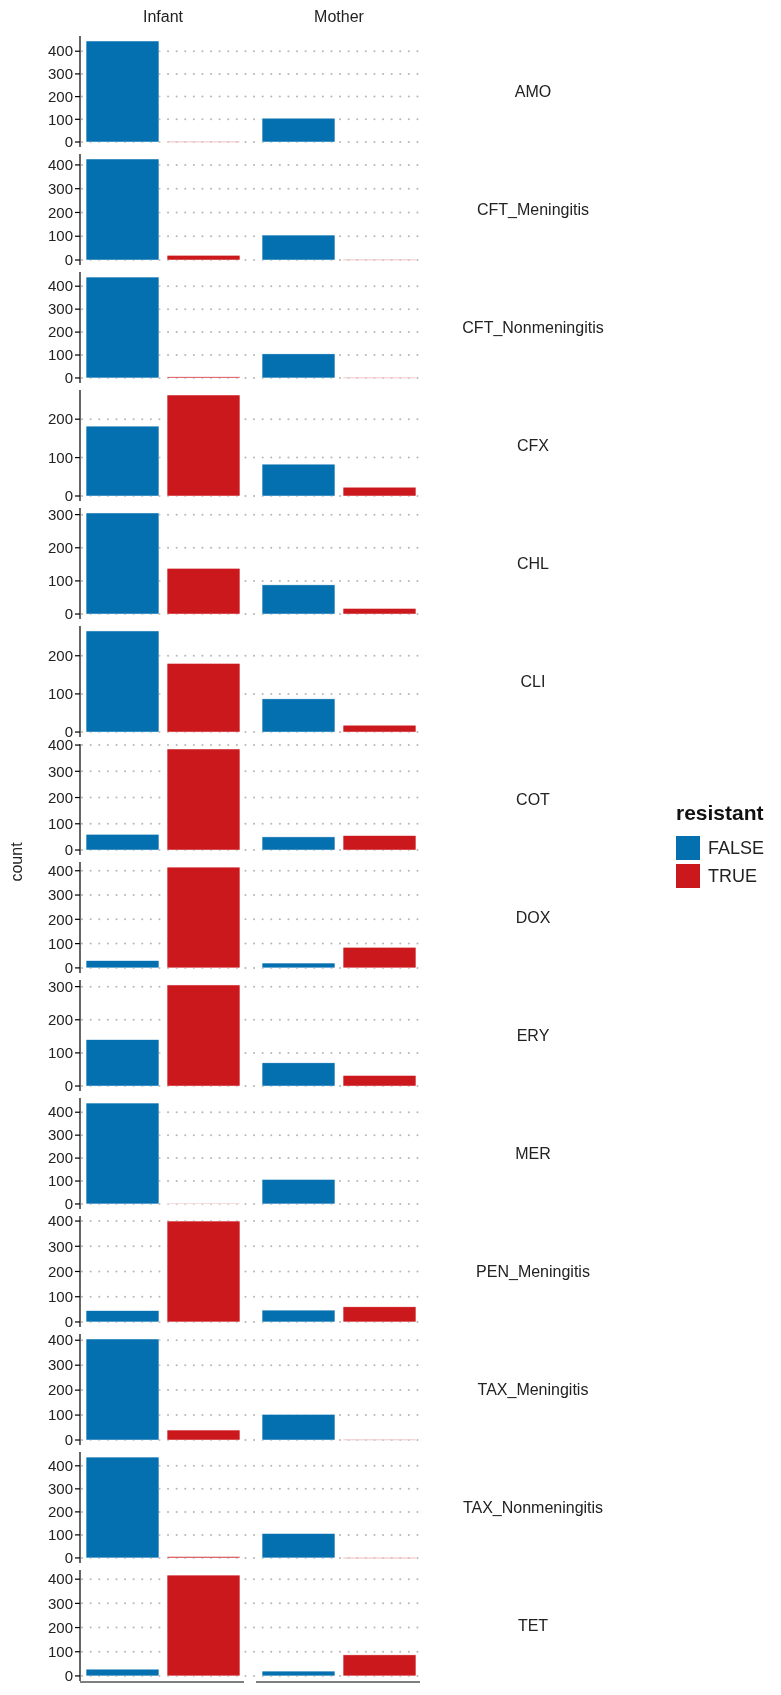  Describe the element at coordinates (163, 16) in the screenshot. I see `text: Infant` at that location.